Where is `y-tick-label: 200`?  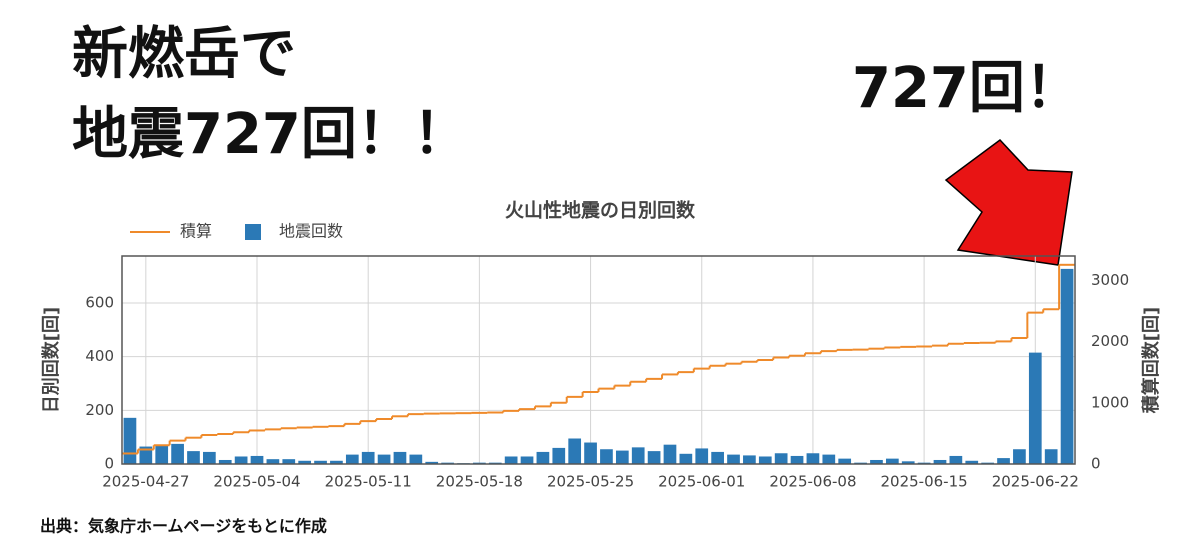
y-tick-label: 200 is located at coordinates (99, 410).